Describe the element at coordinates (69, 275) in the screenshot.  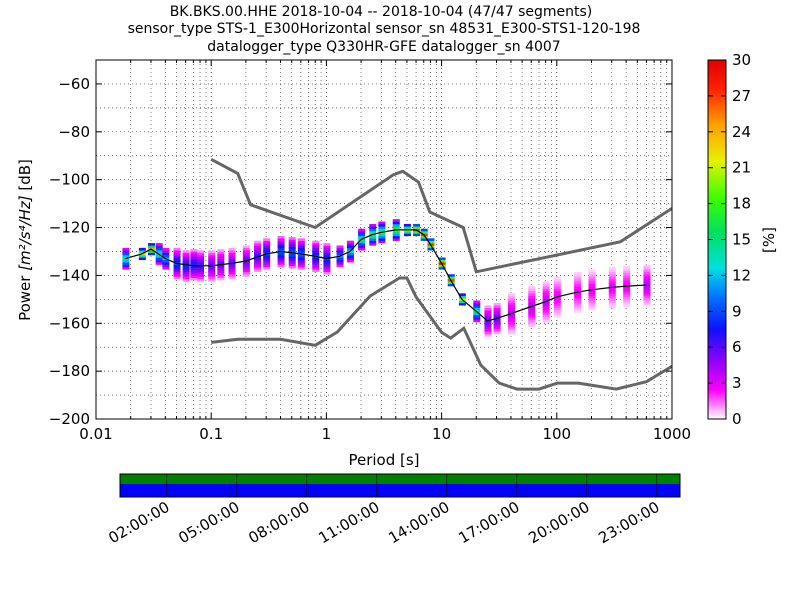
I see `y-tick-label: −140` at that location.